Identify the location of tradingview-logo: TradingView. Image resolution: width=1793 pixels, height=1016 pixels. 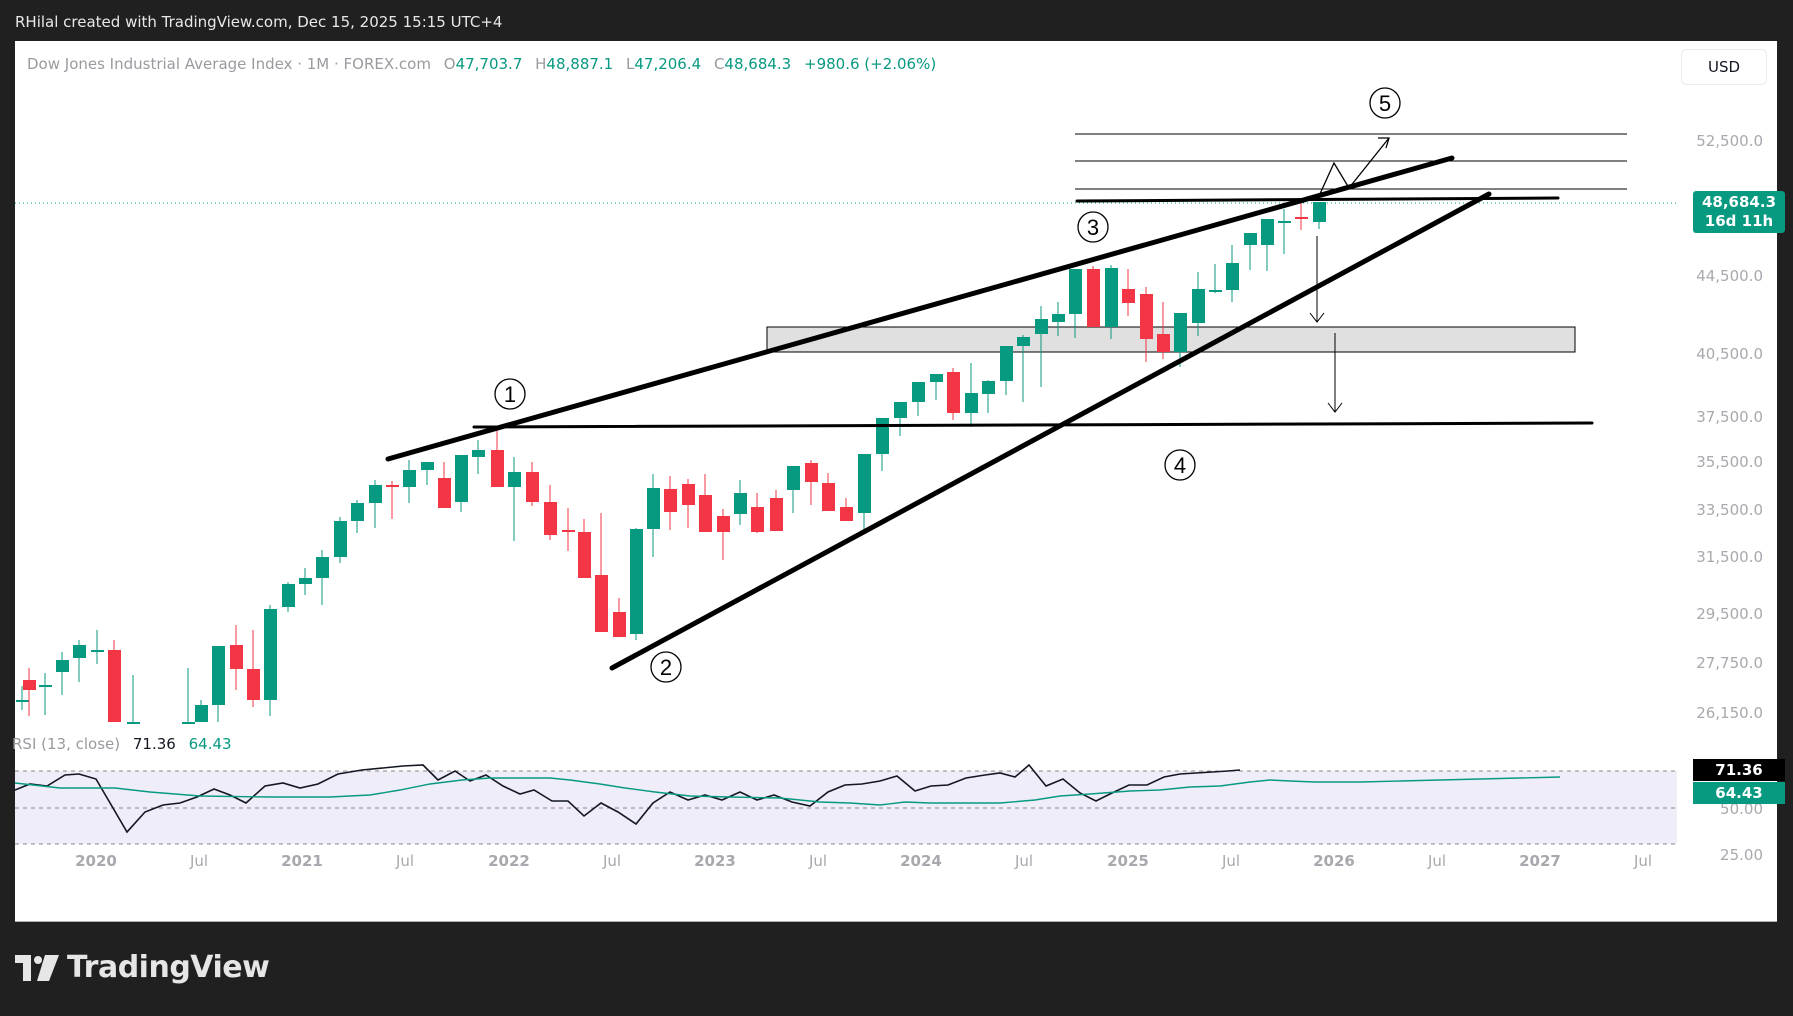
(142, 967).